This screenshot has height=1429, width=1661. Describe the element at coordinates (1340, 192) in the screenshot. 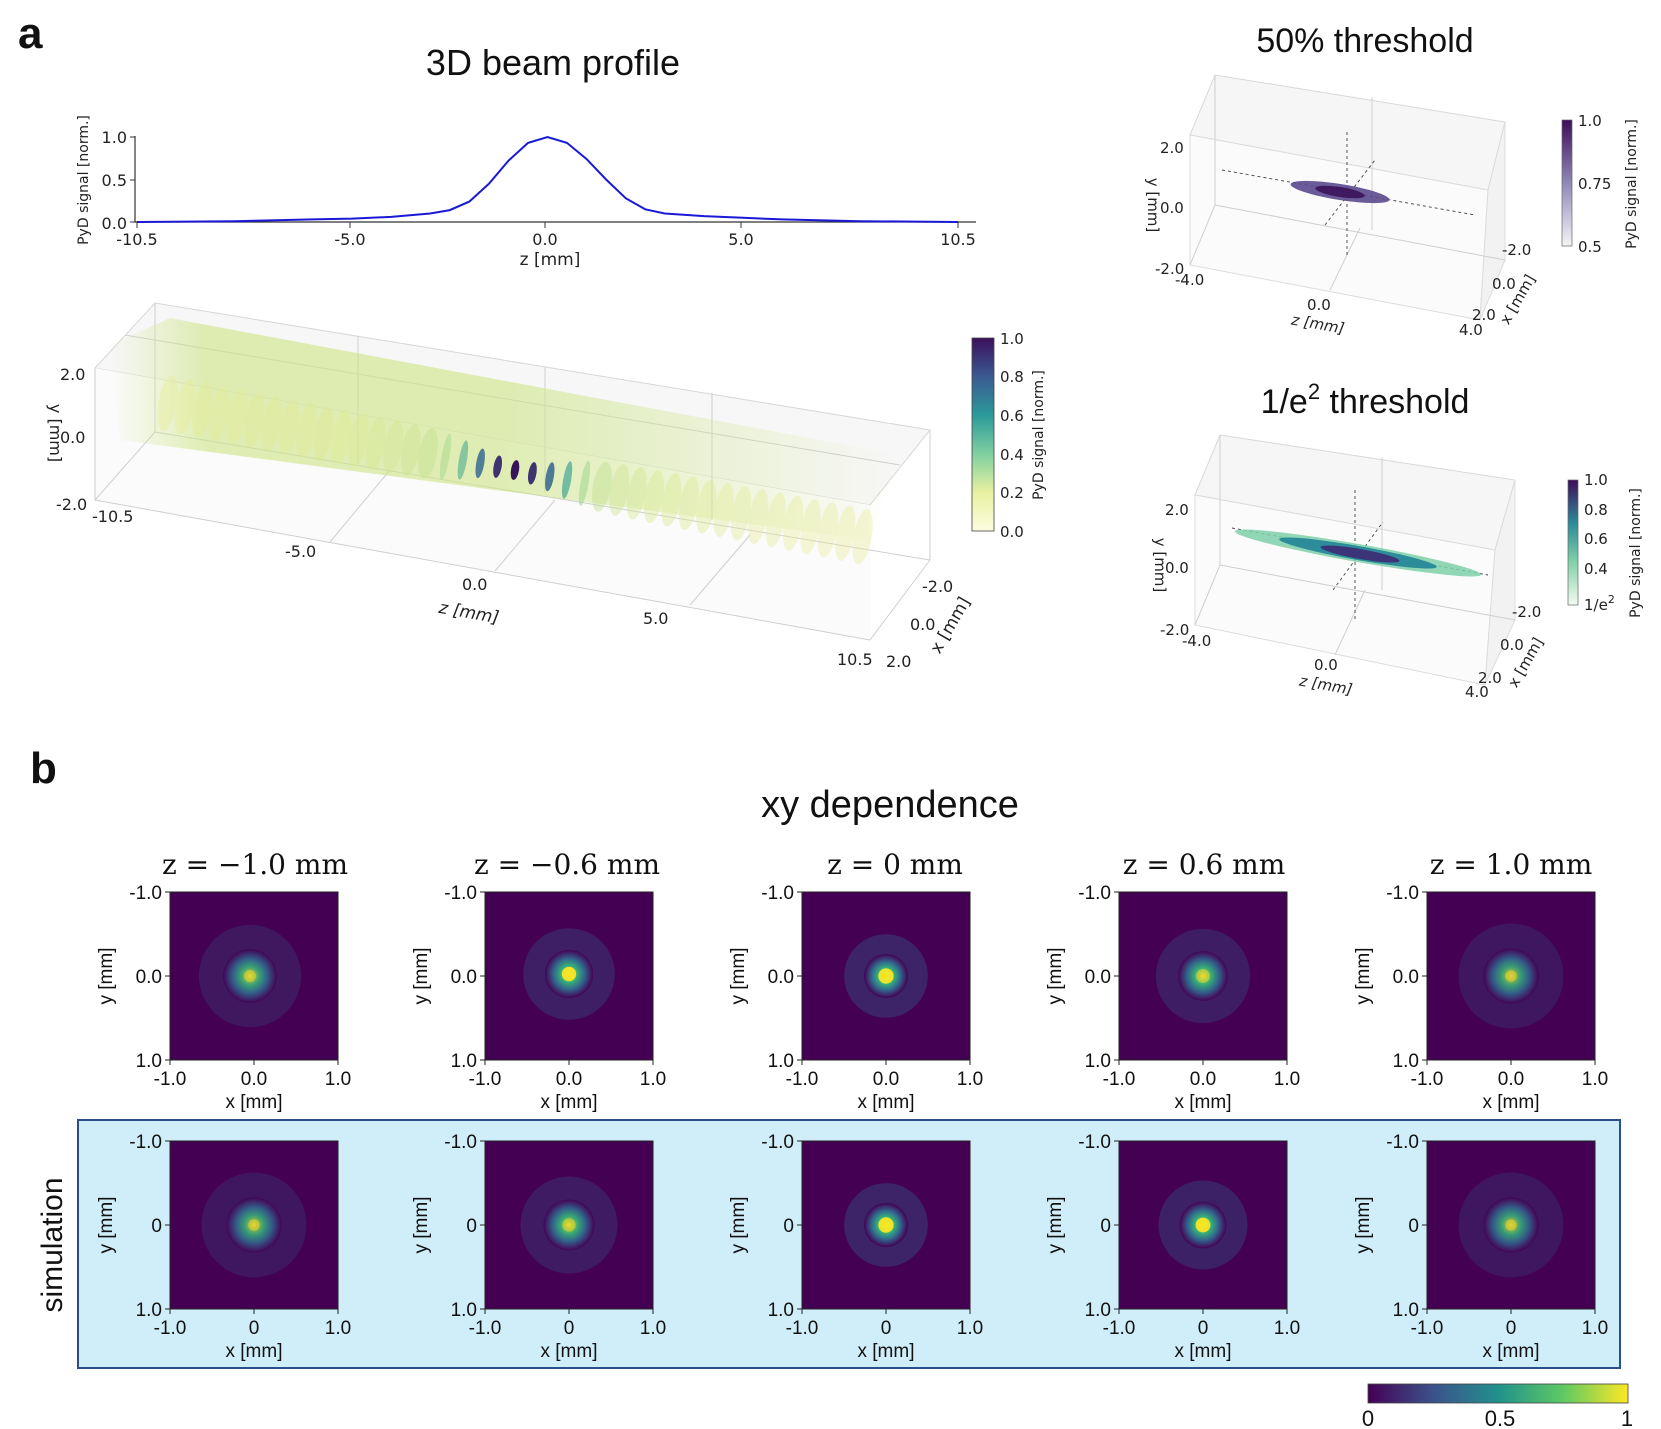

I see `threshold50-core` at that location.